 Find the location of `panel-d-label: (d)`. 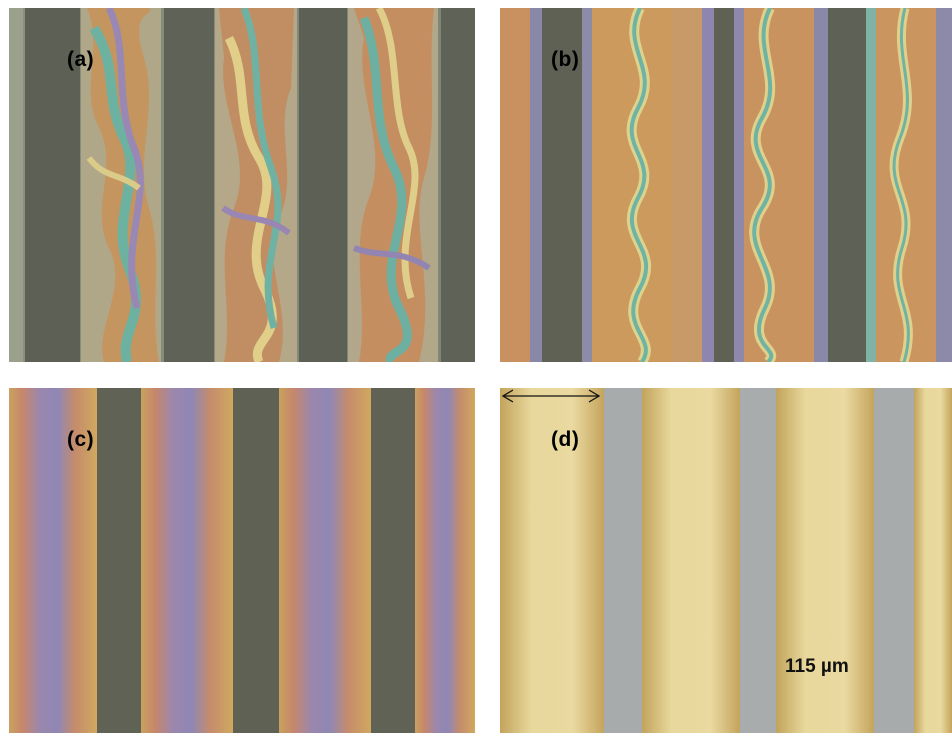

panel-d-label: (d) is located at coordinates (565, 439).